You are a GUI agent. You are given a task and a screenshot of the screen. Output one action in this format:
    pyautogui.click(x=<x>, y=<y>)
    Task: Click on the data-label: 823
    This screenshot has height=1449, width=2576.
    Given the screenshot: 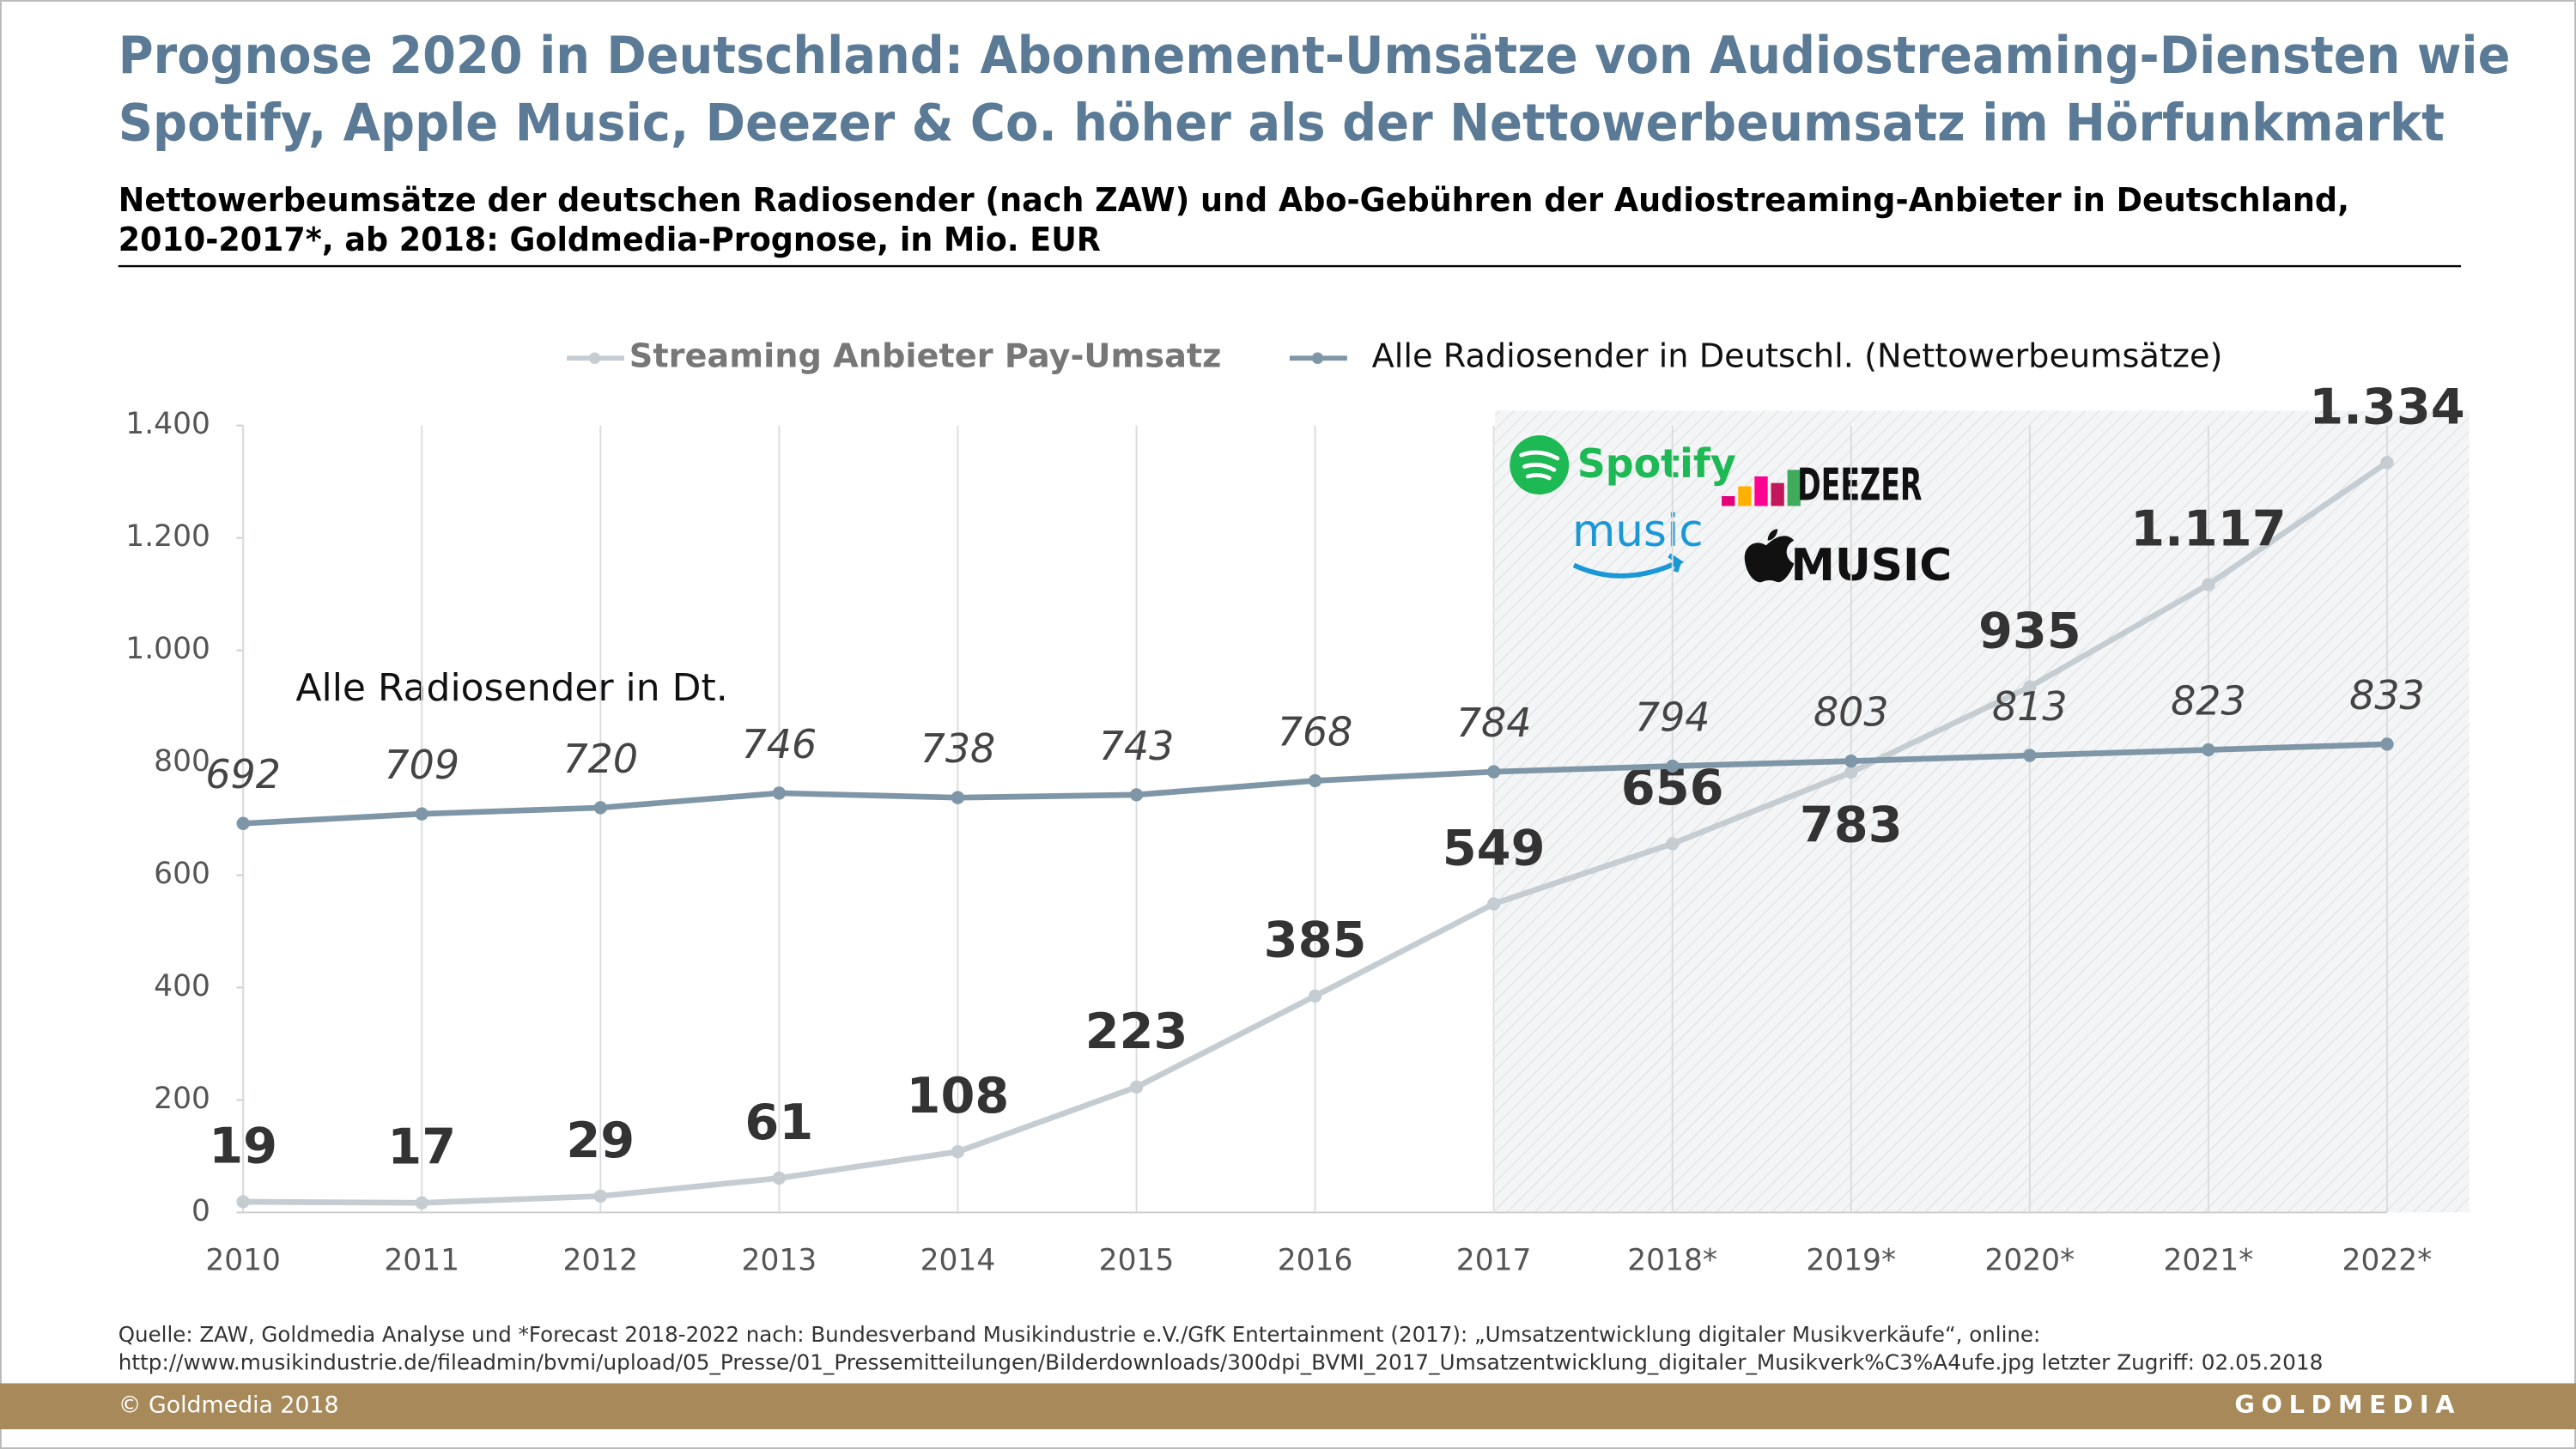 What is the action you would take?
    pyautogui.click(x=2208, y=700)
    